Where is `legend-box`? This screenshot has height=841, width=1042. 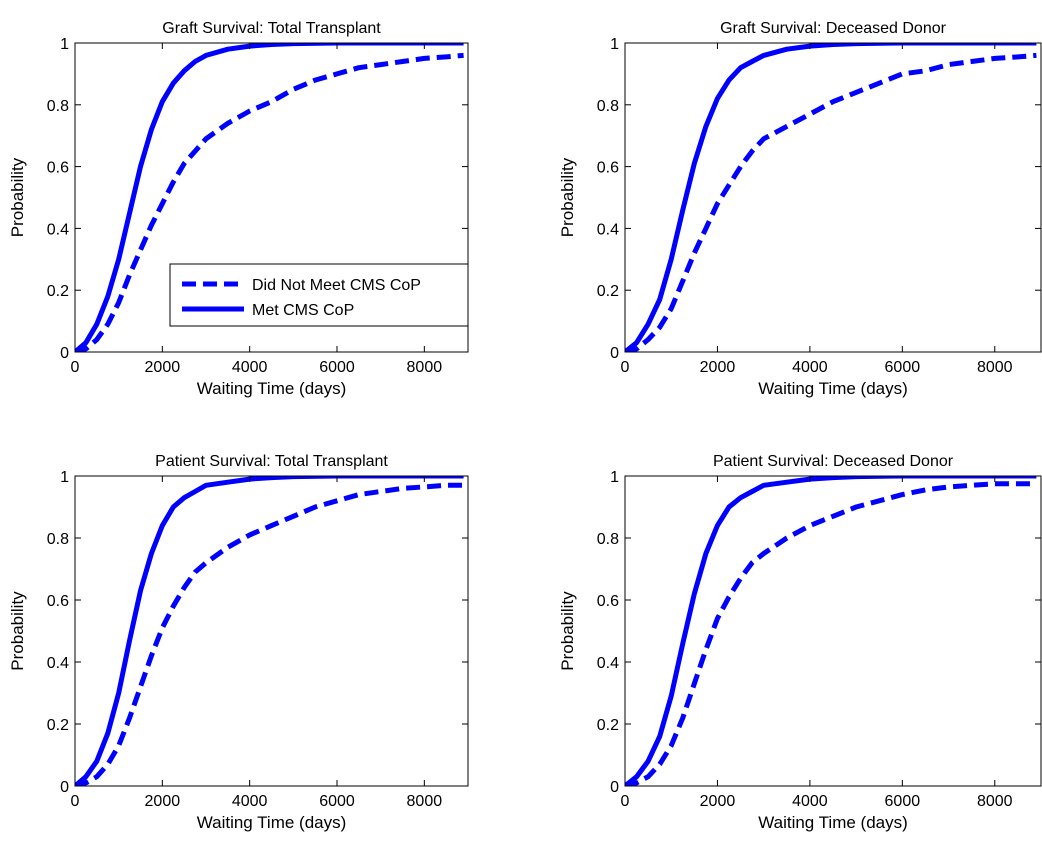
legend-box is located at coordinates (319, 295).